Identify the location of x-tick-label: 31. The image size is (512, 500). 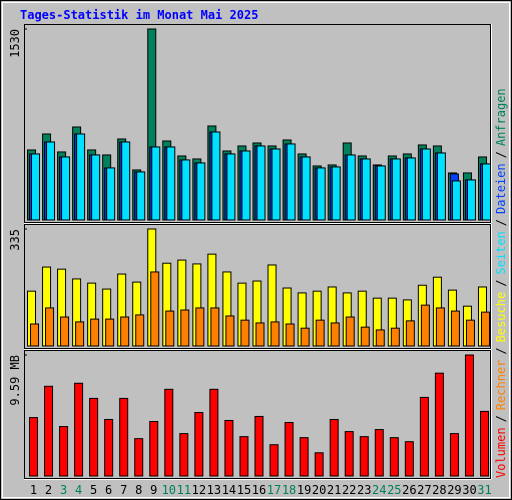
(484, 490).